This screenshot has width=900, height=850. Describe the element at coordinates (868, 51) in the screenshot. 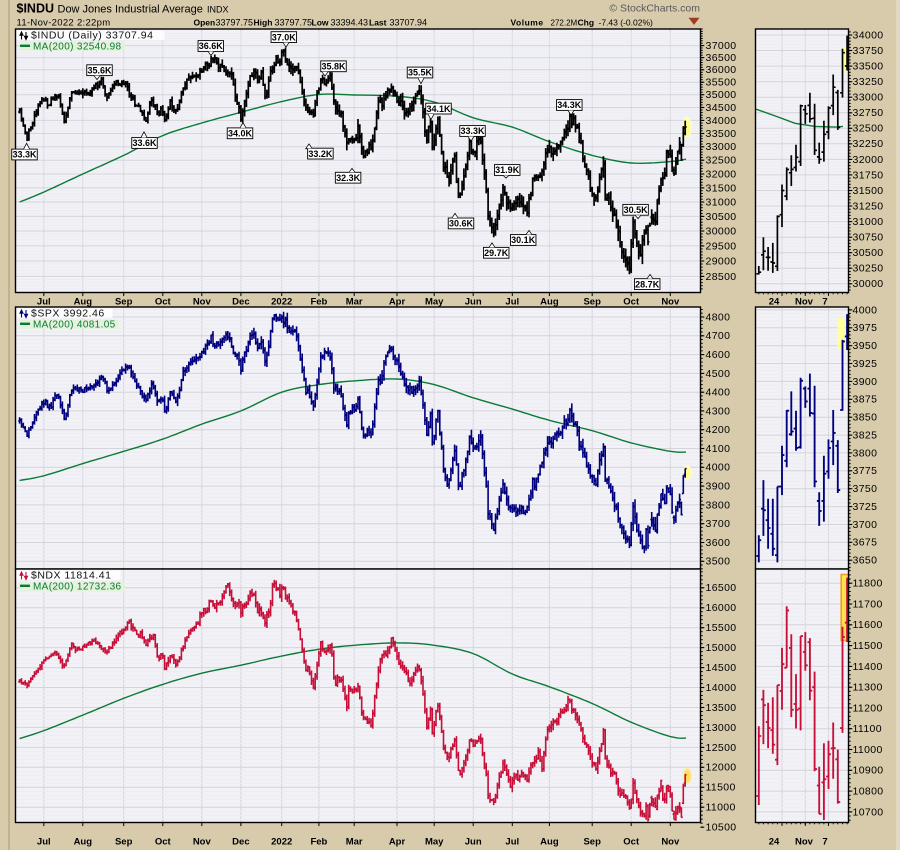

I see `svg-text: 33750` at that location.